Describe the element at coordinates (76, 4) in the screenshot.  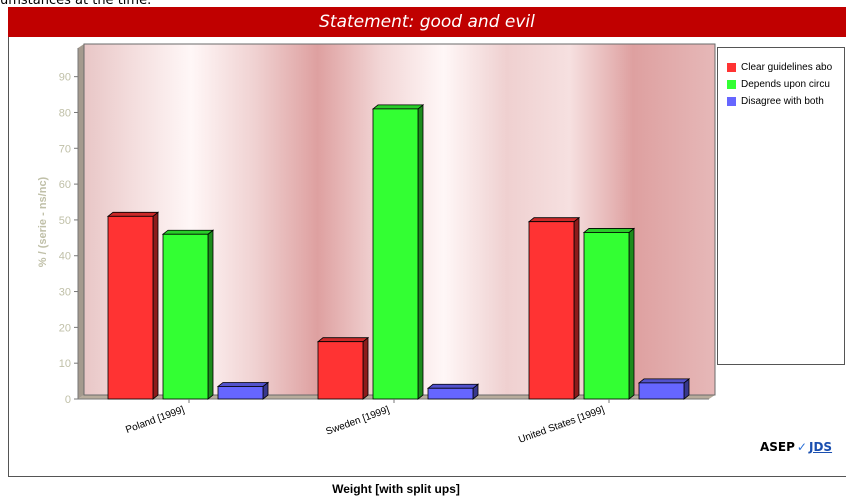
I see `caption-fragment: umstances at the time.` at that location.